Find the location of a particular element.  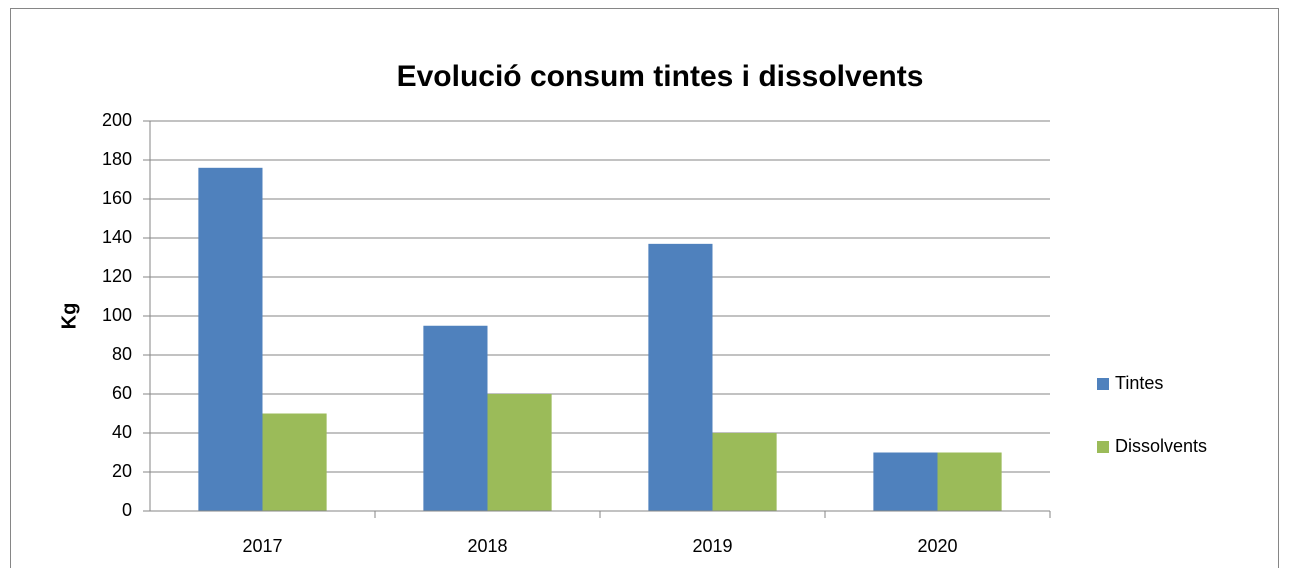

x-tick-label: 2018 is located at coordinates (487, 546).